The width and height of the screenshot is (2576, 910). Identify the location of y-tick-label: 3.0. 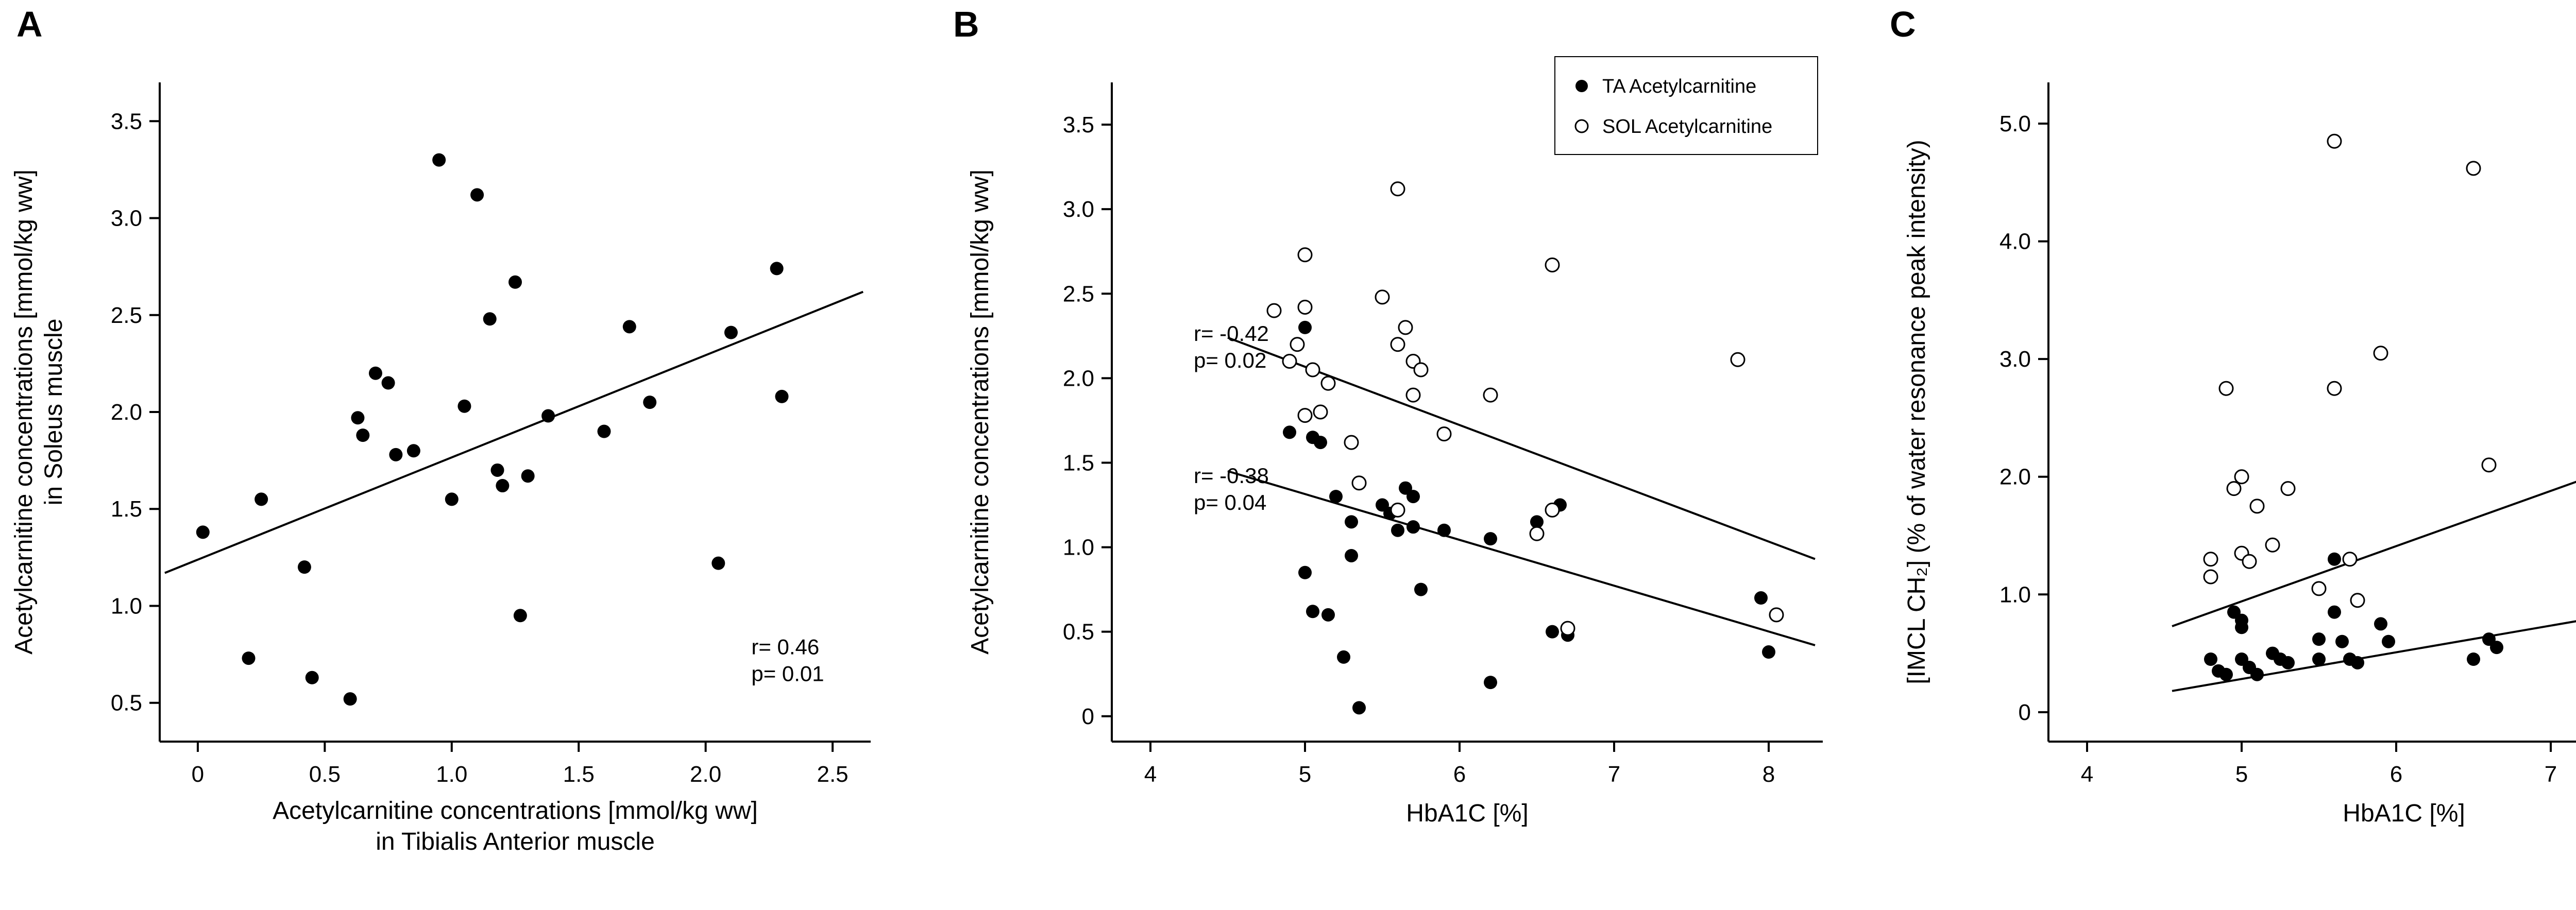
(127, 218).